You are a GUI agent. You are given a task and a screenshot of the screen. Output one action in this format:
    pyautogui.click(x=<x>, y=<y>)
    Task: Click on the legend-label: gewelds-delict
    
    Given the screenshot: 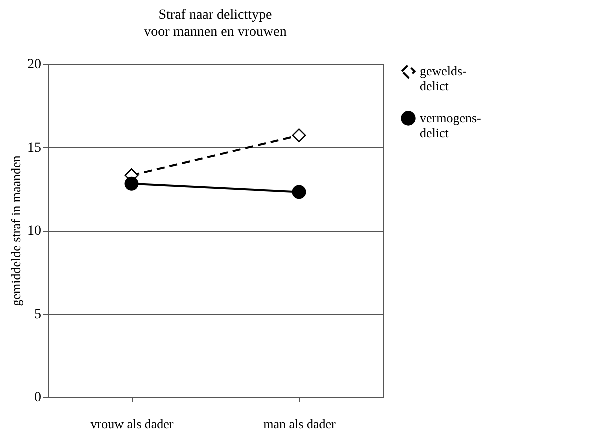 What is the action you would take?
    pyautogui.click(x=443, y=79)
    